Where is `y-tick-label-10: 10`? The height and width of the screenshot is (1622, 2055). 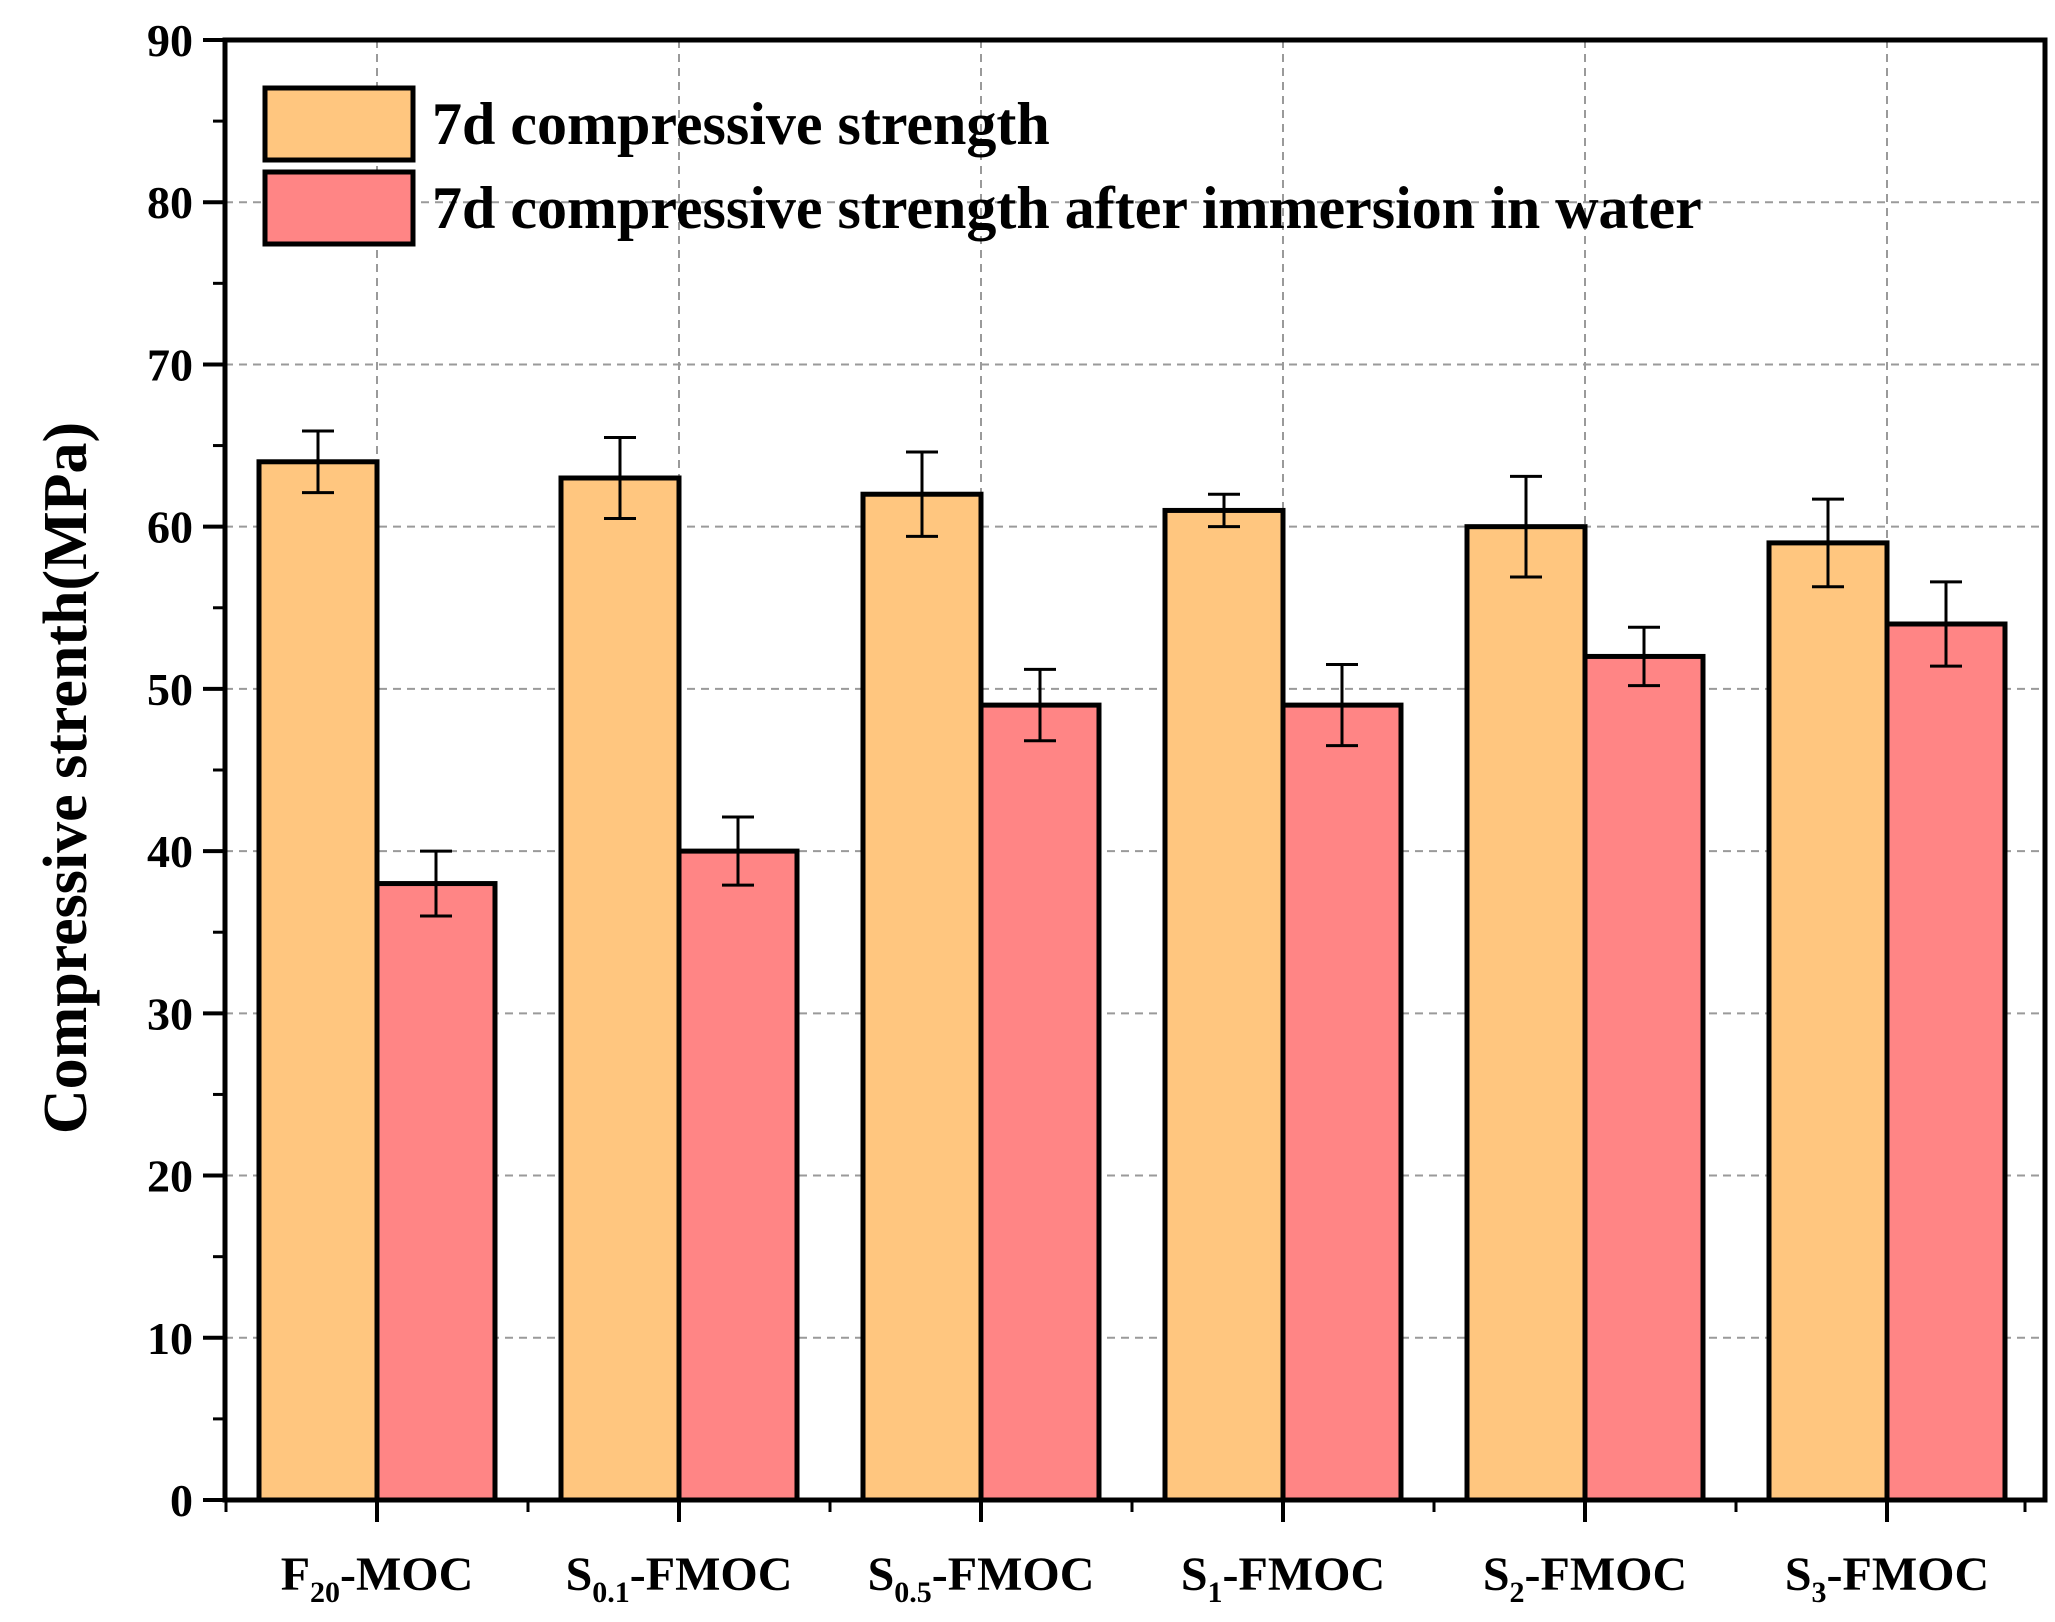 y-tick-label-10: 10 is located at coordinates (170, 1338).